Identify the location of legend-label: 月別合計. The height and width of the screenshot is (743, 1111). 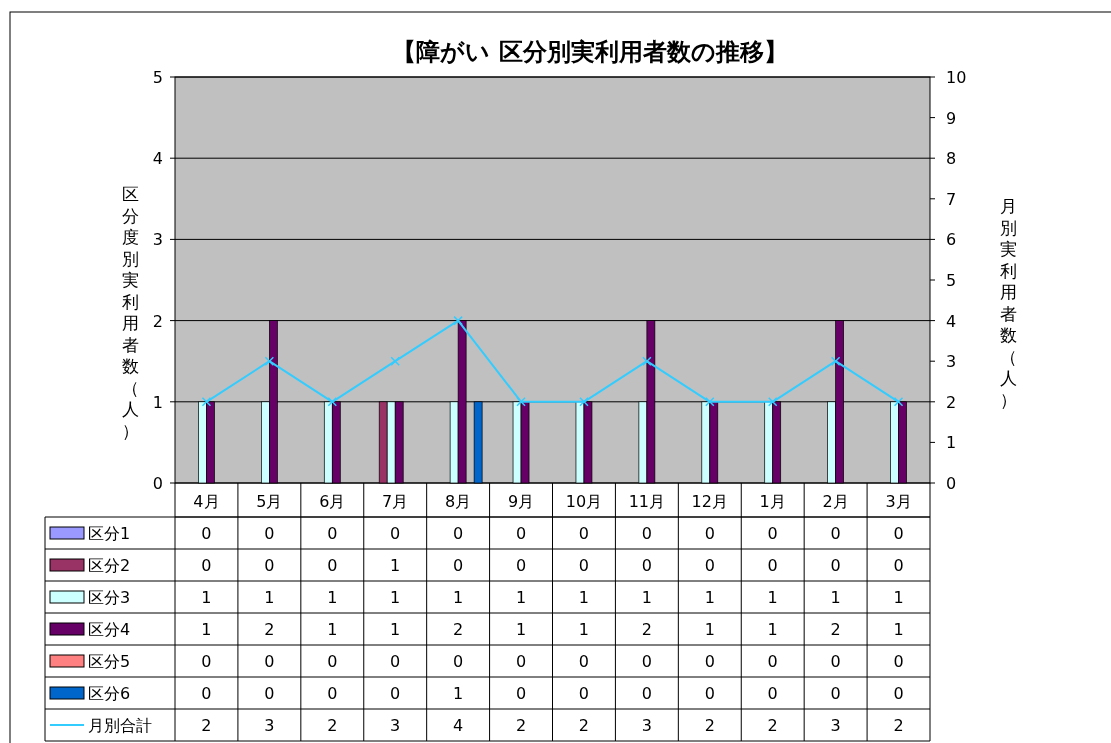
(120, 725).